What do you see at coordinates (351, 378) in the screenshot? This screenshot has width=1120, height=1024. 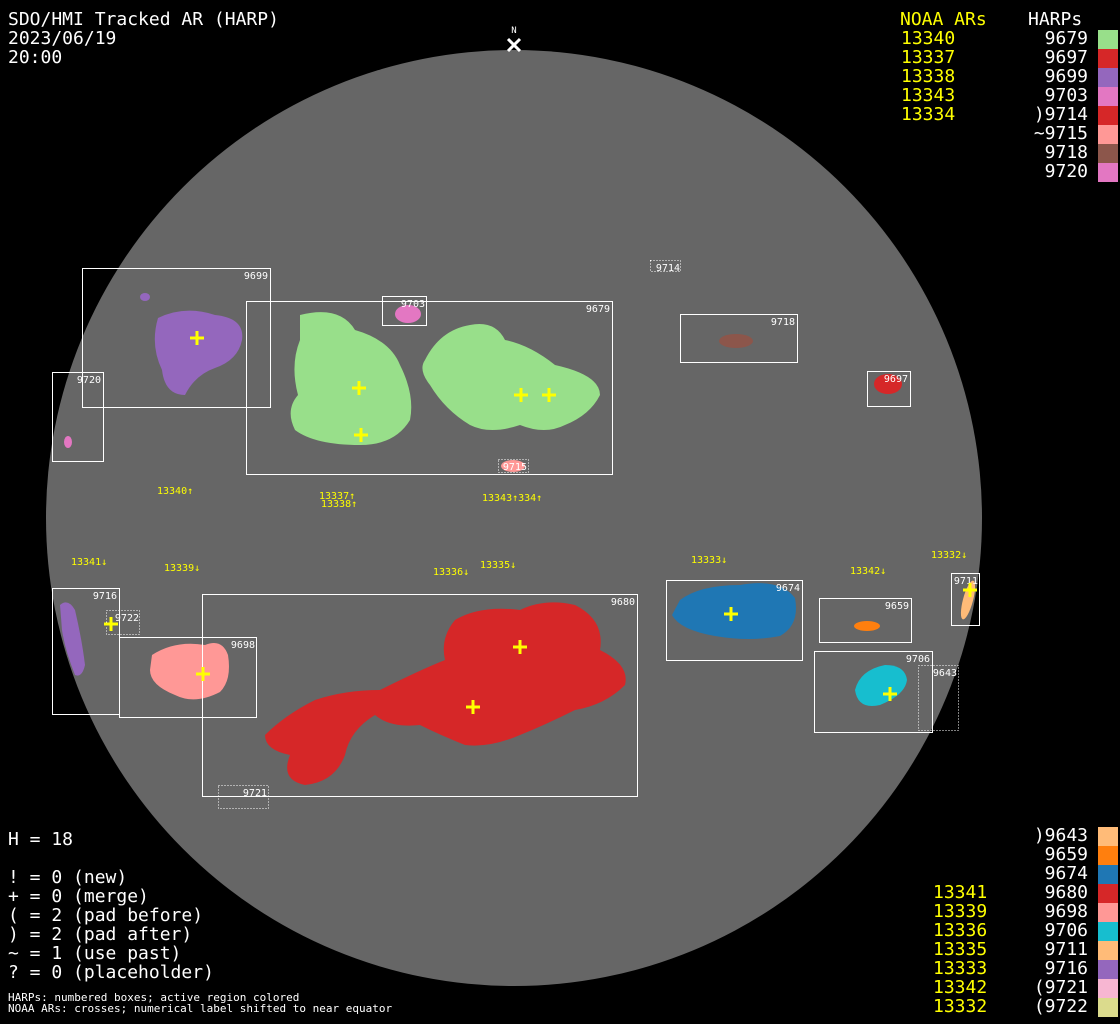 I see `region-9679a` at bounding box center [351, 378].